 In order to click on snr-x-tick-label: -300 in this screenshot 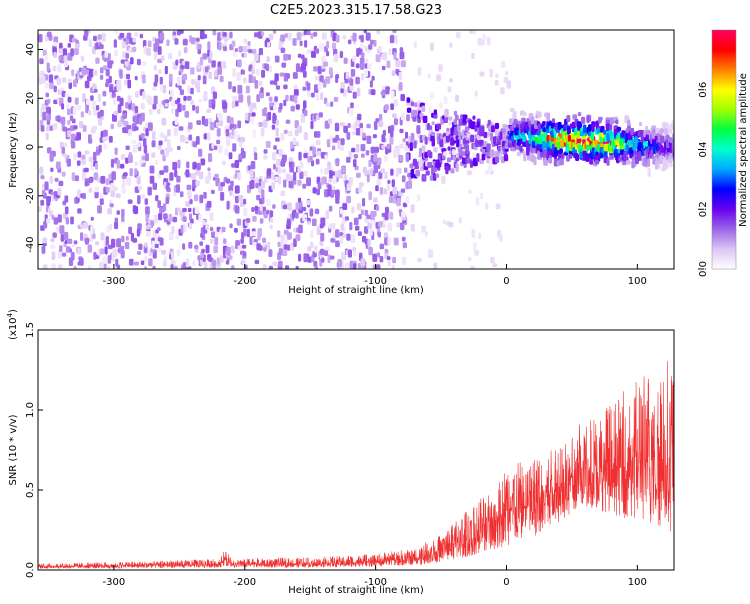, I will do `click(114, 582)`.